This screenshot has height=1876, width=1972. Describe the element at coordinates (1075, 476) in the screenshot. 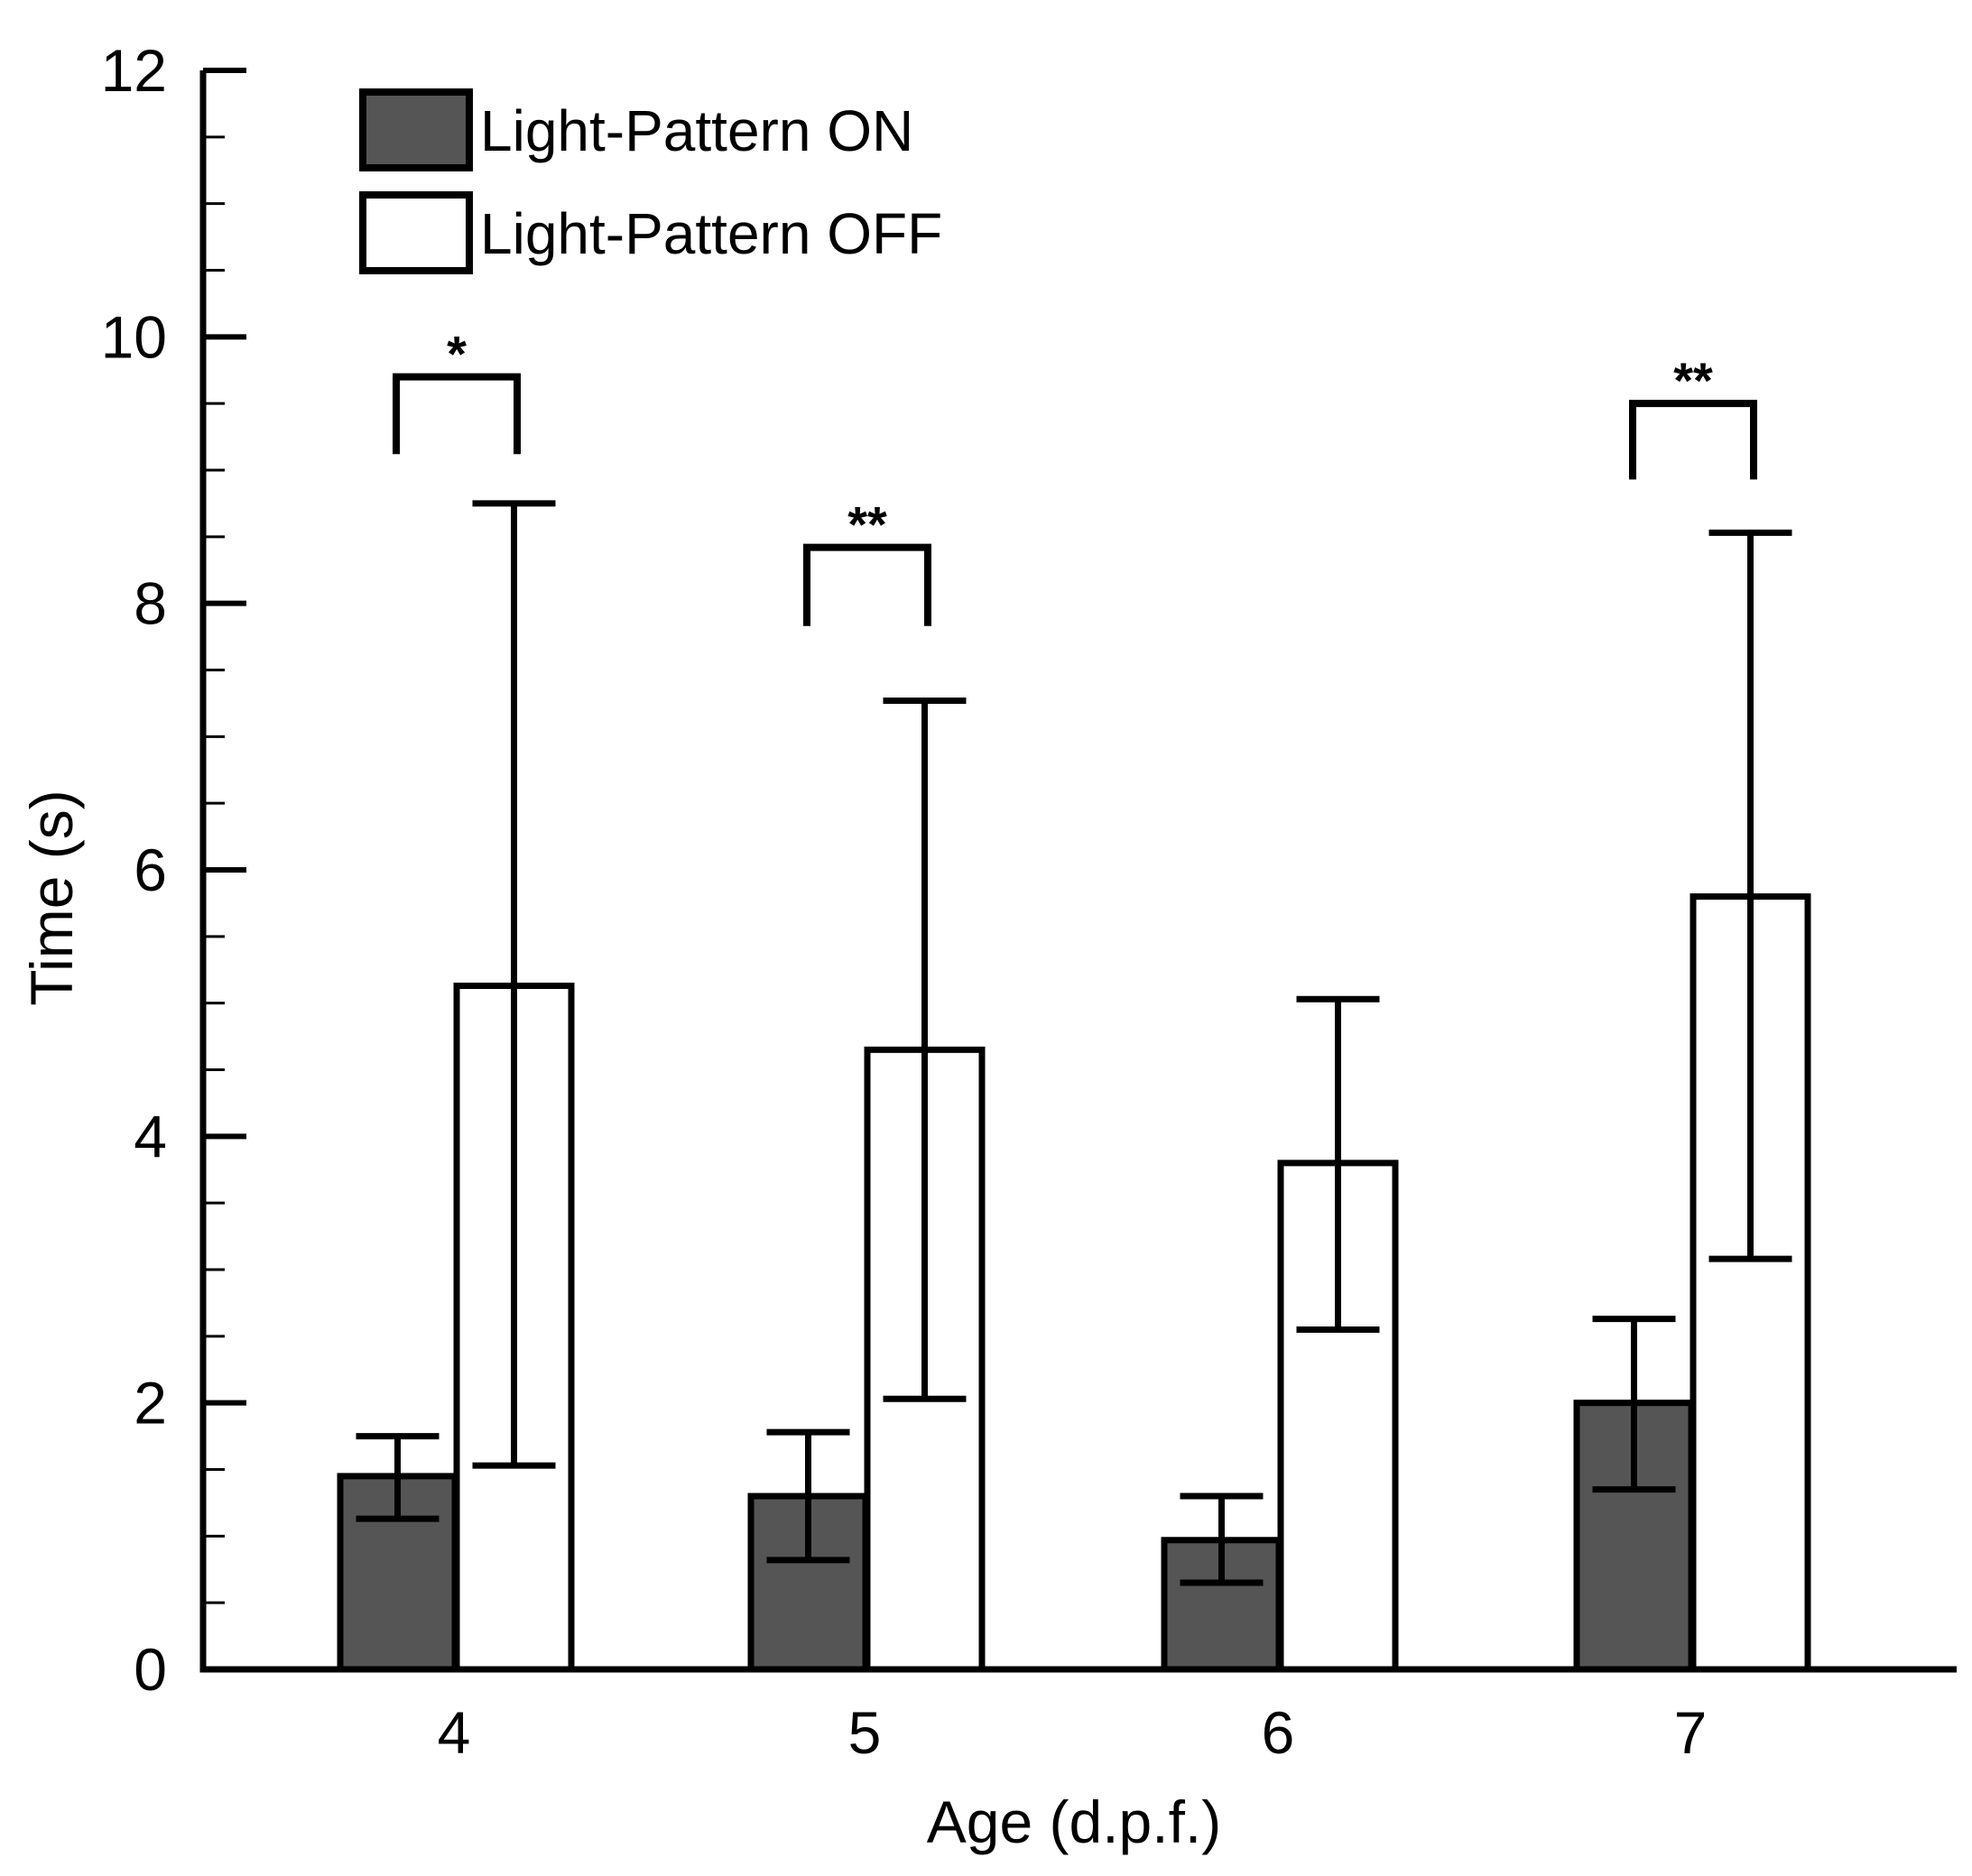

I see `significance-markers: *****` at that location.